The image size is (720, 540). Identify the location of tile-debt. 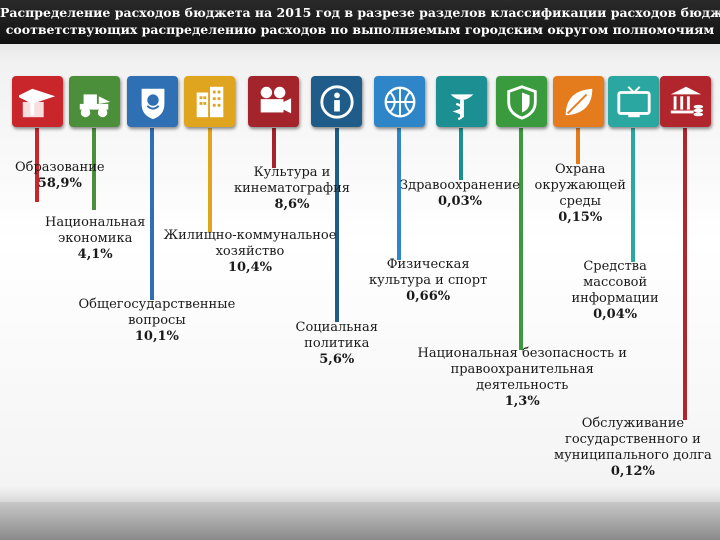
(685, 101).